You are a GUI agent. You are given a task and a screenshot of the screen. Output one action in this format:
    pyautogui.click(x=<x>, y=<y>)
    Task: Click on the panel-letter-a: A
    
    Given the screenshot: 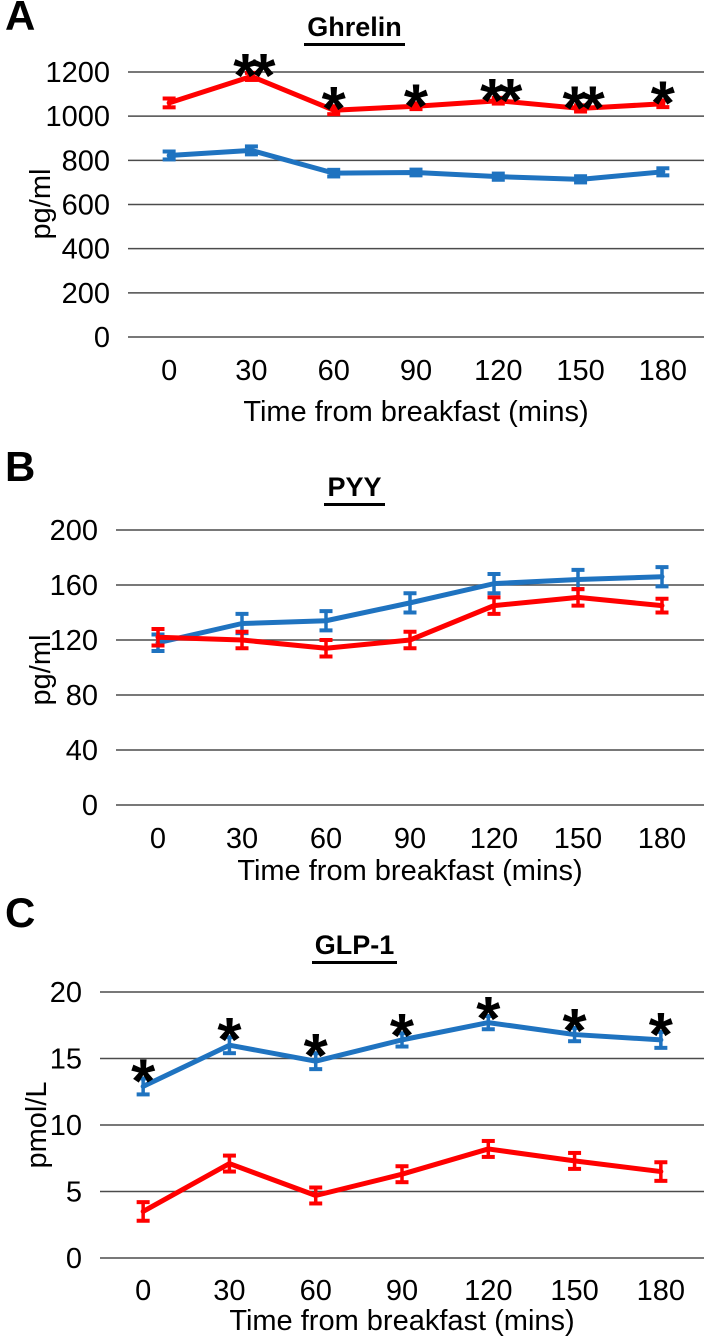 What is the action you would take?
    pyautogui.click(x=20, y=19)
    